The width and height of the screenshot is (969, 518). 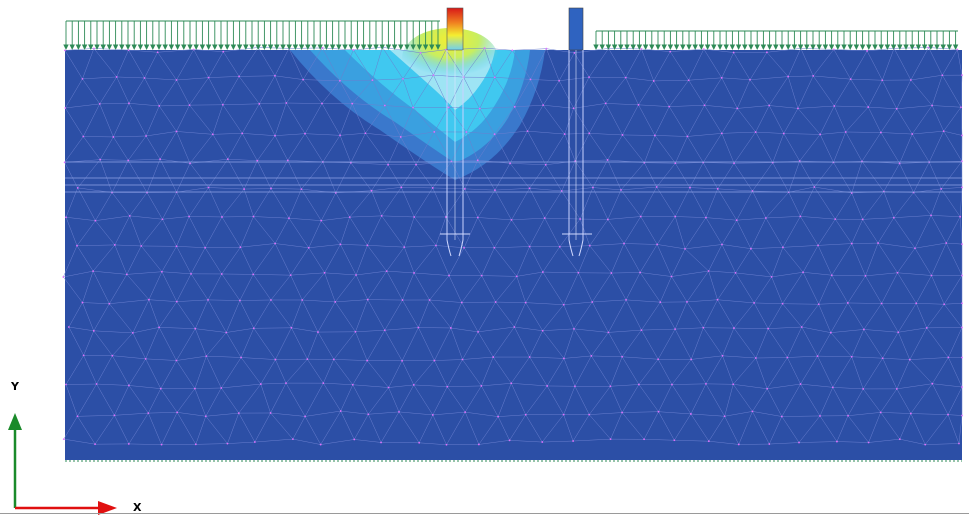 I want to click on x-axis-label: X, so click(x=137, y=507).